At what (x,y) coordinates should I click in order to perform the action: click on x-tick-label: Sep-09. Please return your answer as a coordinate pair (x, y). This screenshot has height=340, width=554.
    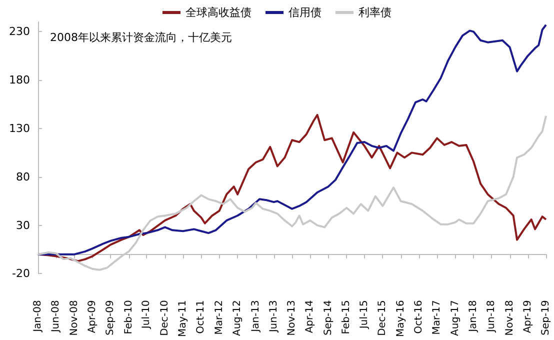
    Looking at the image, I should click on (110, 318).